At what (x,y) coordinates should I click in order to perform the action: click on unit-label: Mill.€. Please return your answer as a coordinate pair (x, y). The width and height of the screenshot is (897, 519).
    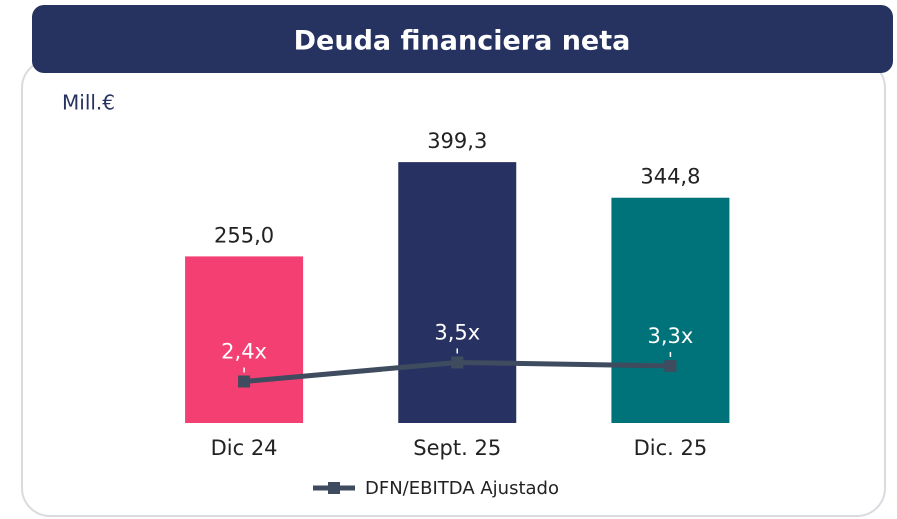
    Looking at the image, I should click on (88, 103).